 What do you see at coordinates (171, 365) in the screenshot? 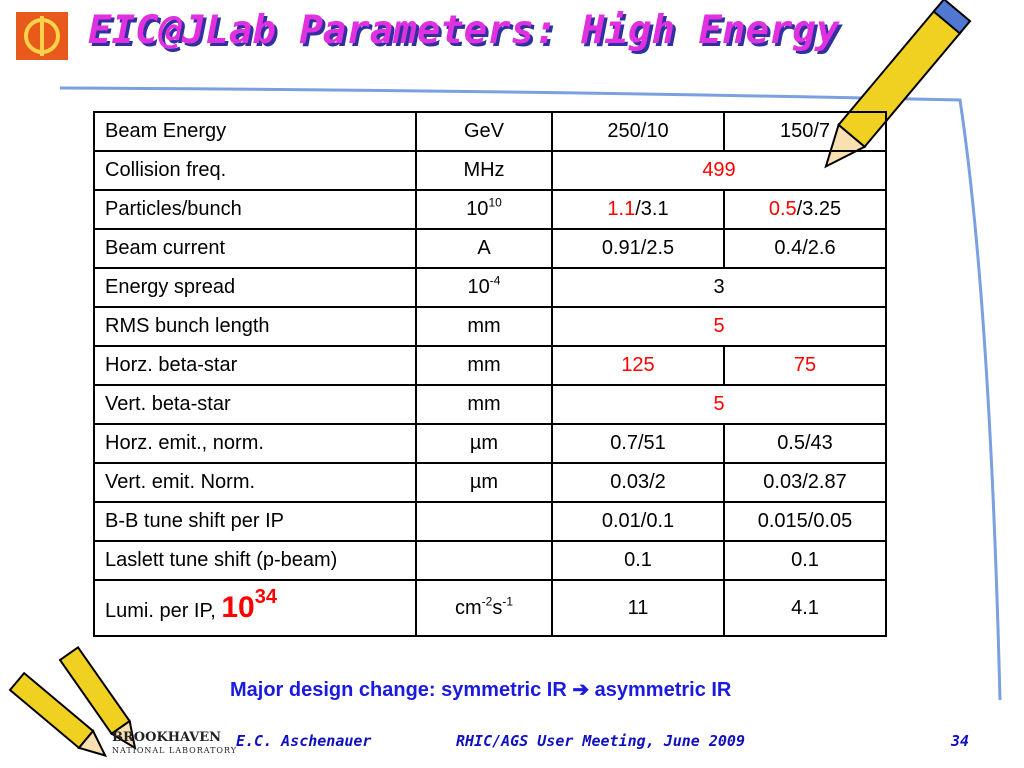
I see `cell-text: Horz. beta-star` at bounding box center [171, 365].